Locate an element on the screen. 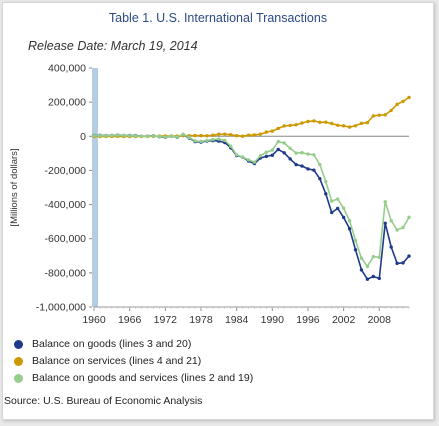  y-tick-label: 200,000 is located at coordinates (67, 103).